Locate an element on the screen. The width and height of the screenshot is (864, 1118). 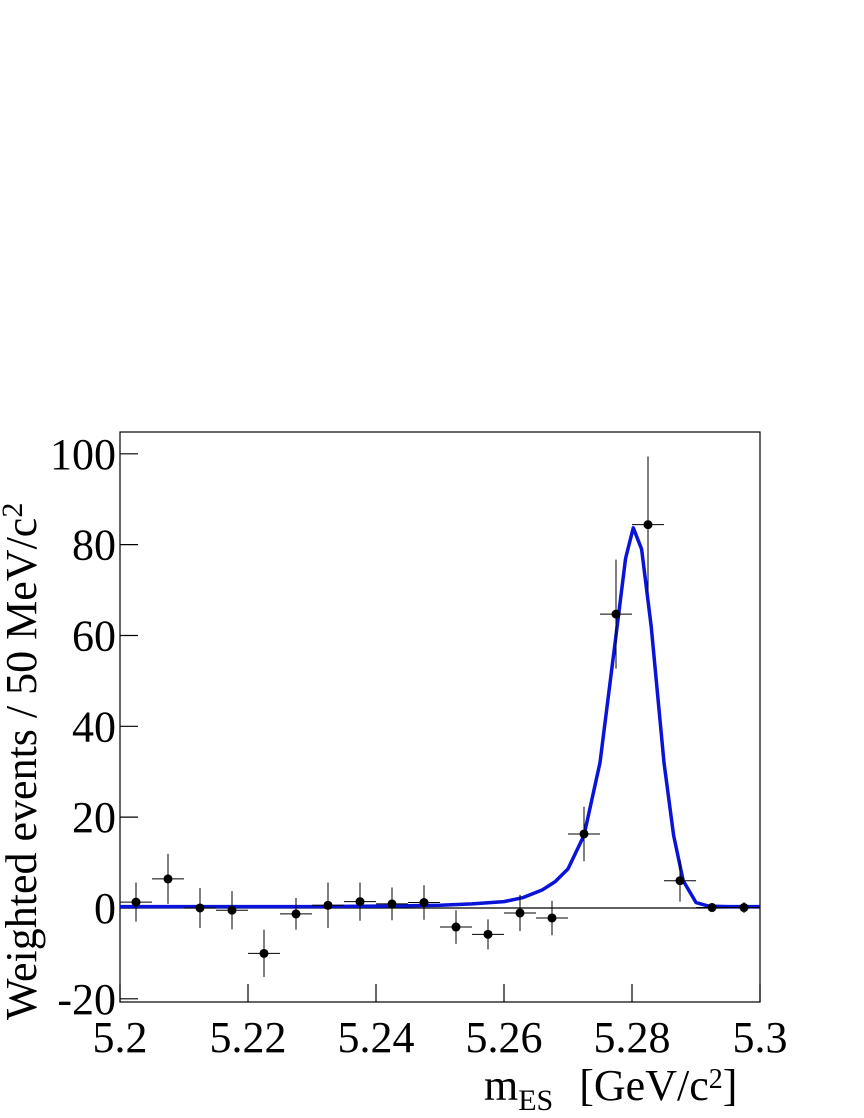
y-tick-label: 40 is located at coordinates (94, 726).